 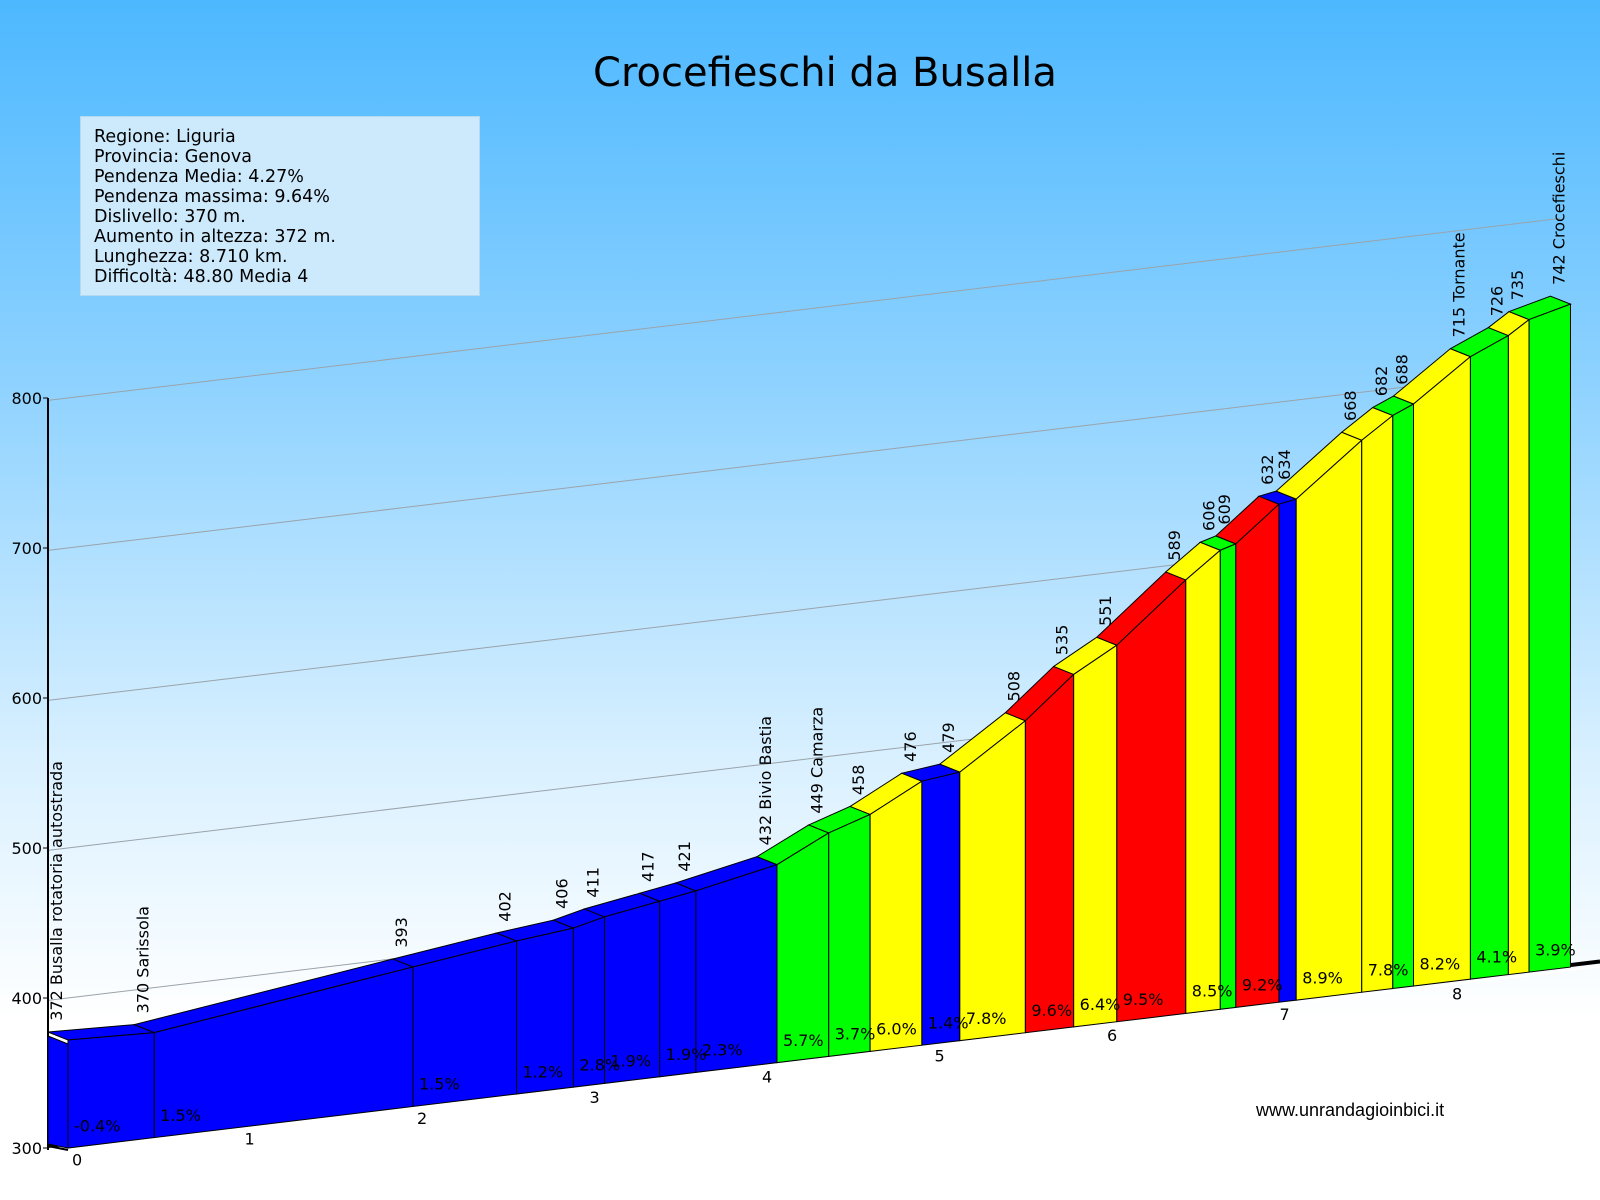 What do you see at coordinates (595, 1097) in the screenshot?
I see `x-tick-label: 3` at bounding box center [595, 1097].